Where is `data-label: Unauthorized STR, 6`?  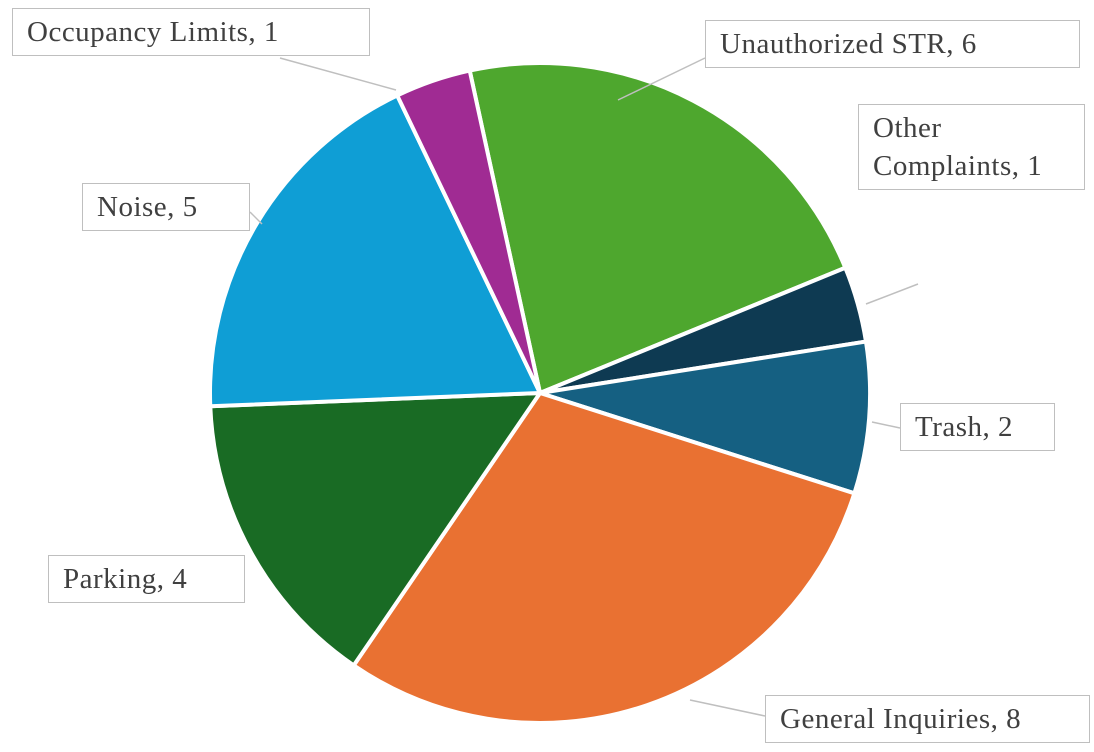
data-label: Unauthorized STR, 6 is located at coordinates (892, 44).